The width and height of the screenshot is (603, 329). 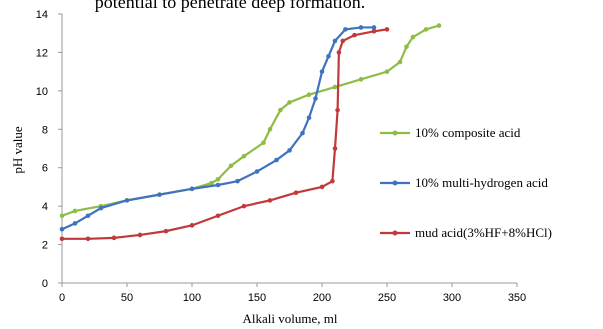 I want to click on y-tick-label: 8, so click(x=45, y=130).